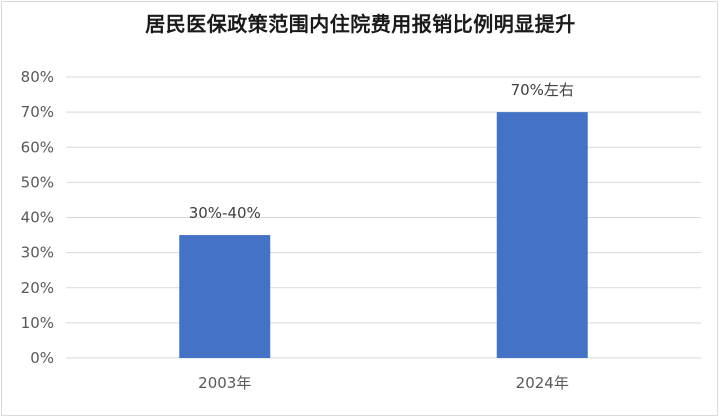 This screenshot has width=721, height=419. I want to click on y-tick-label: 50%, so click(37, 182).